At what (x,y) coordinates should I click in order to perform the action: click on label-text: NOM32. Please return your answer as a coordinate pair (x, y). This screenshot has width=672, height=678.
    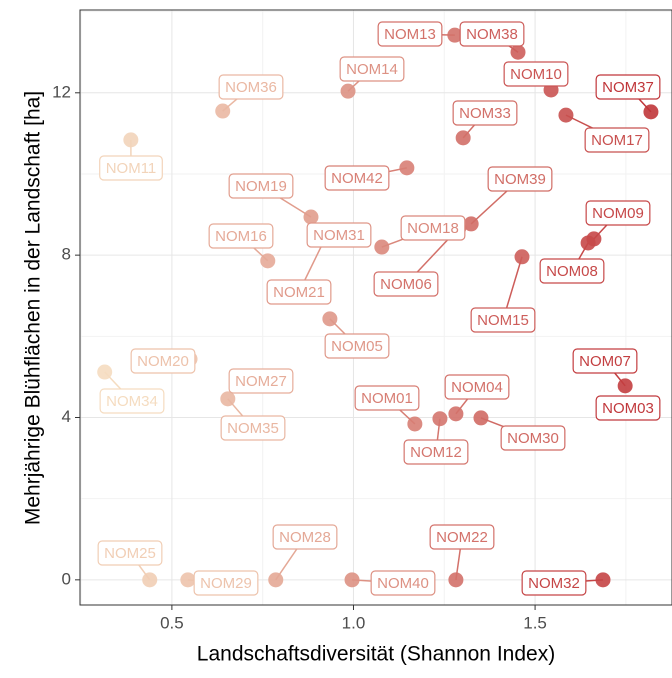
    Looking at the image, I should click on (554, 583).